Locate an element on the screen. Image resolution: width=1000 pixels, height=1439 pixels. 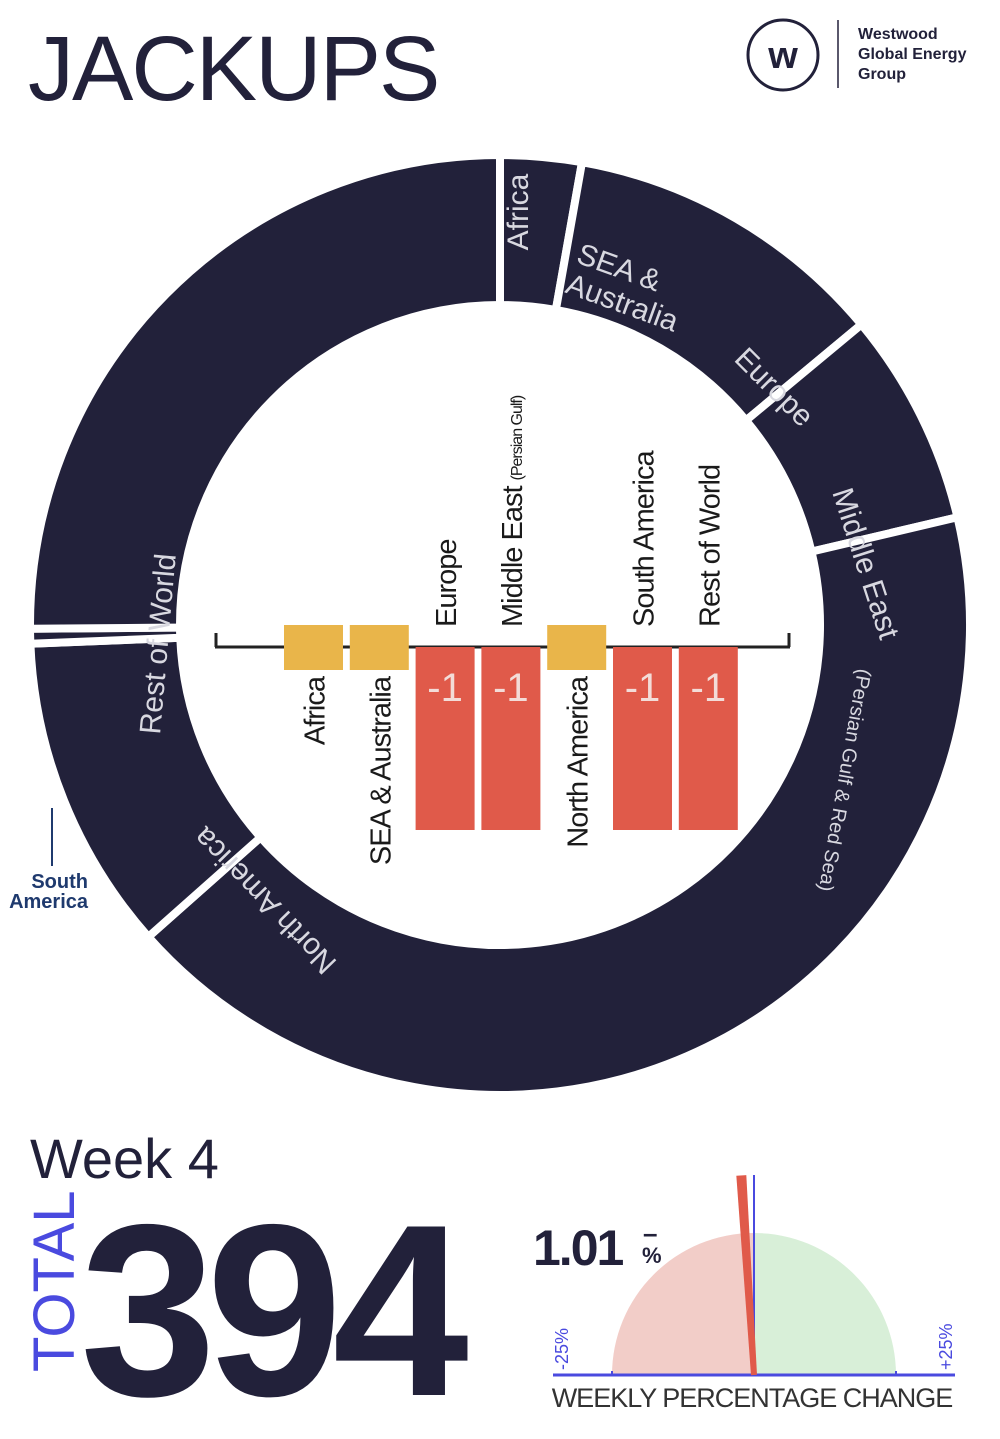
category-name: Europe is located at coordinates (447, 583).